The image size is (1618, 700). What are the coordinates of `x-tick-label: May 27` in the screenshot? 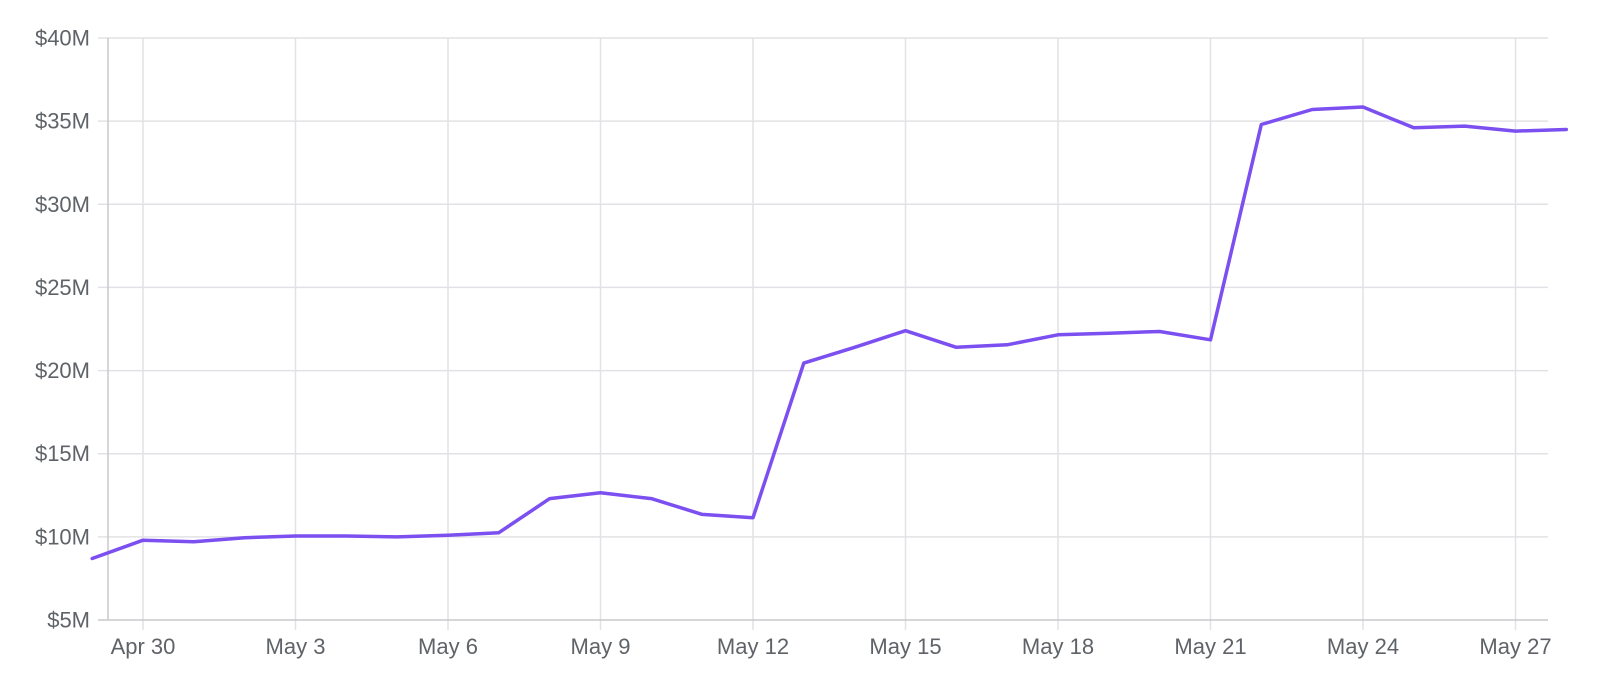 It's located at (1515, 646).